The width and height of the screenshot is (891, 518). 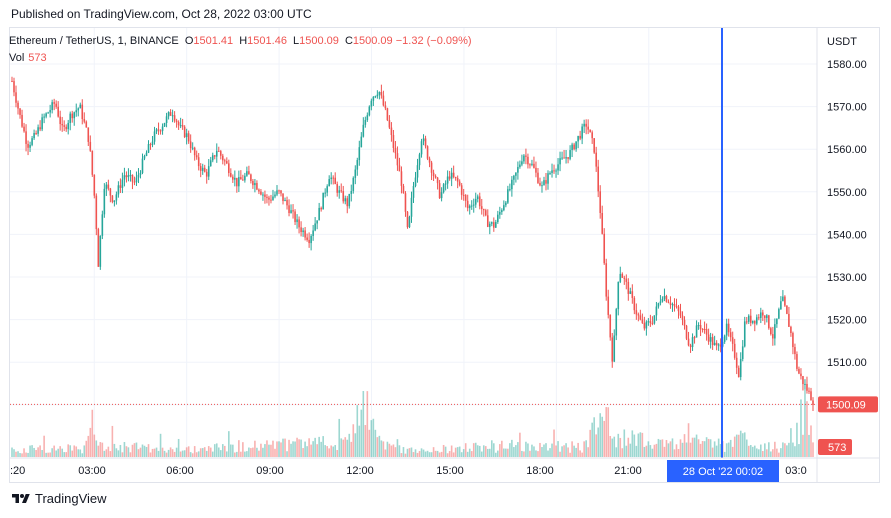 What do you see at coordinates (628, 471) in the screenshot?
I see `x-tick-label: 21:00` at bounding box center [628, 471].